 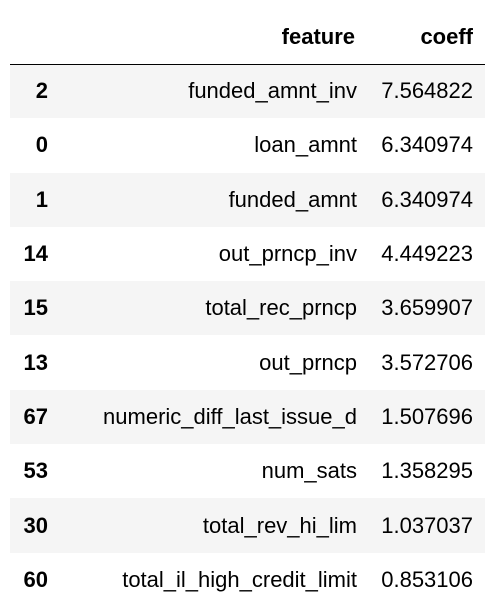 What do you see at coordinates (215, 525) in the screenshot?
I see `feature-cell: total_rev_hi_lim` at bounding box center [215, 525].